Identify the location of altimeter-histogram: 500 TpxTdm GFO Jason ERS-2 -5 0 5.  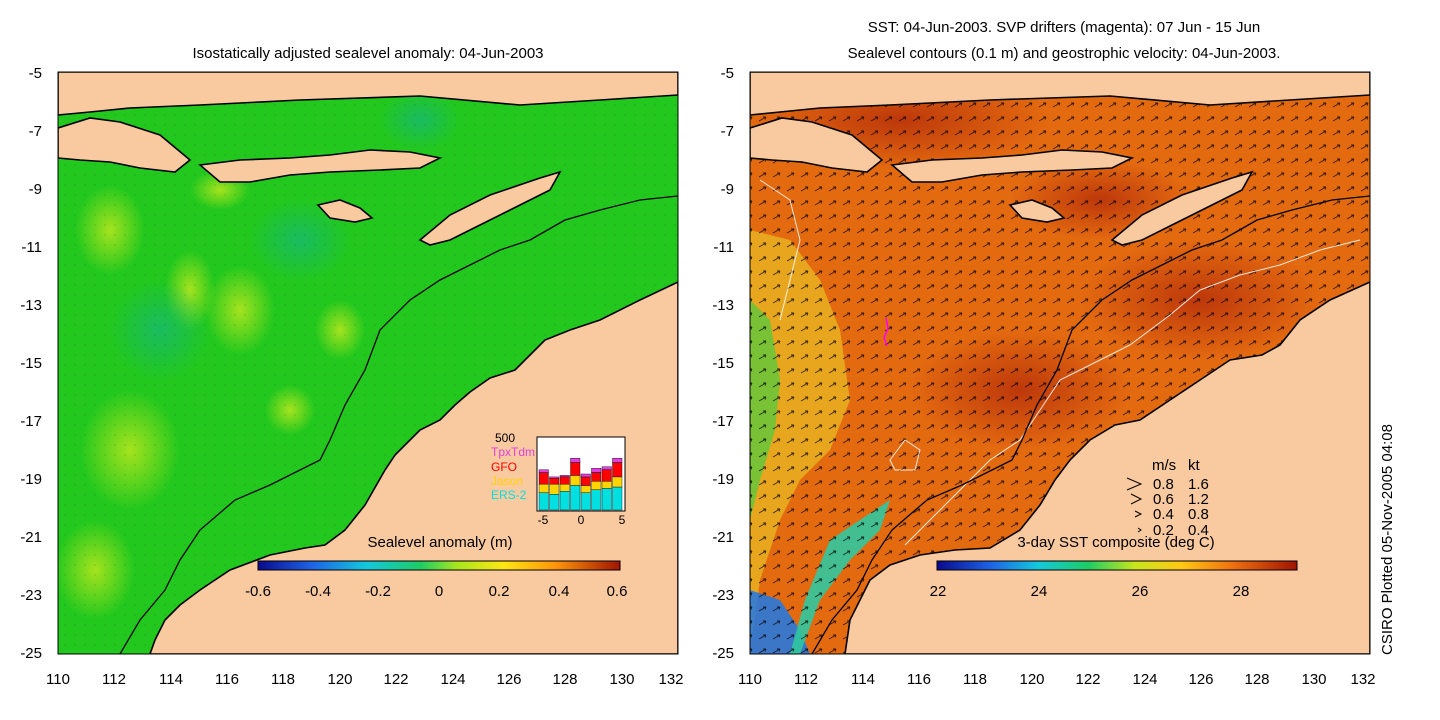
(558, 479).